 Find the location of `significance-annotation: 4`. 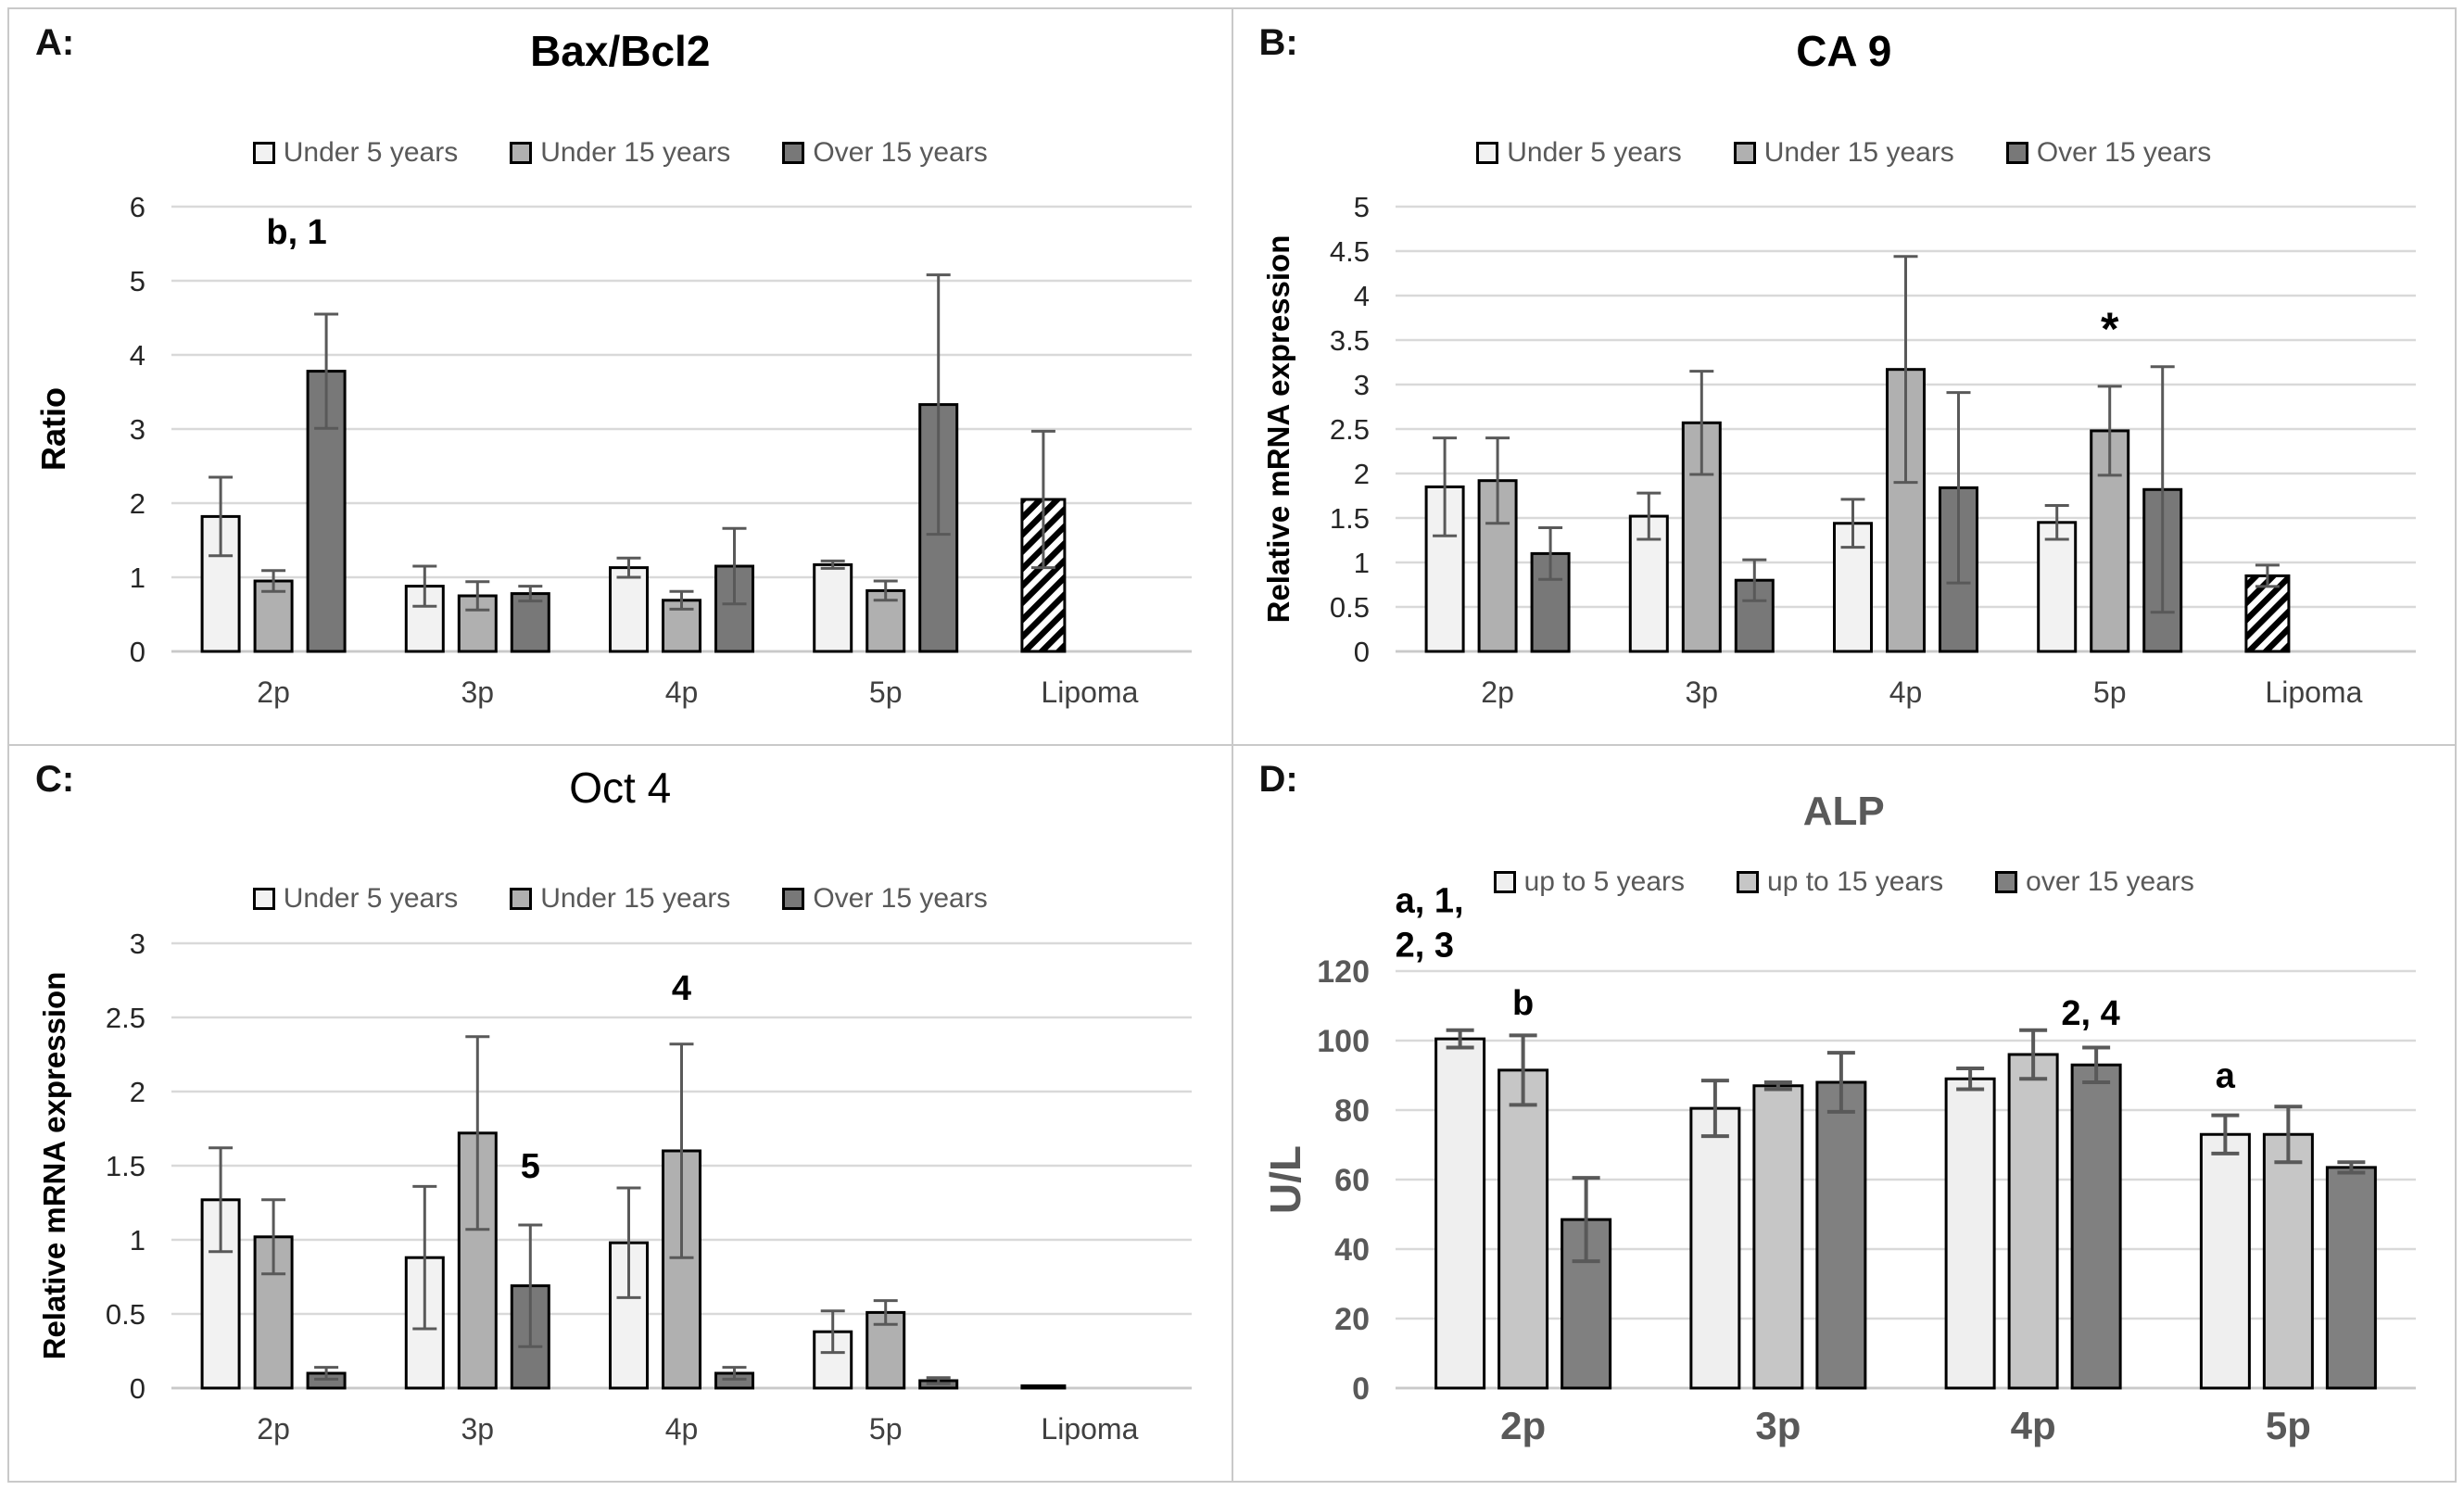

significance-annotation: 4 is located at coordinates (682, 988).